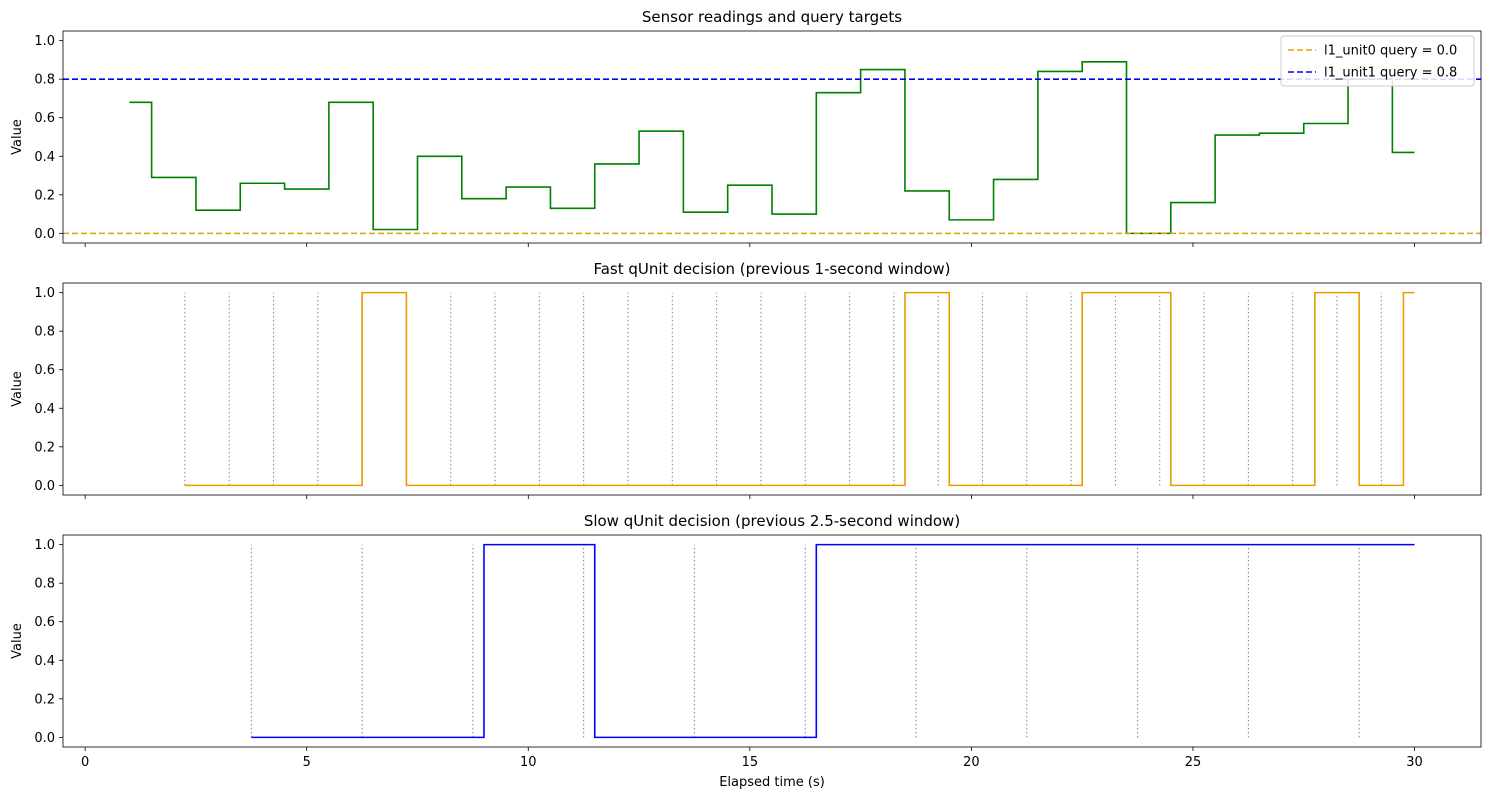 The height and width of the screenshot is (800, 1490). What do you see at coordinates (1414, 762) in the screenshot?
I see `x-tick-label: 30` at bounding box center [1414, 762].